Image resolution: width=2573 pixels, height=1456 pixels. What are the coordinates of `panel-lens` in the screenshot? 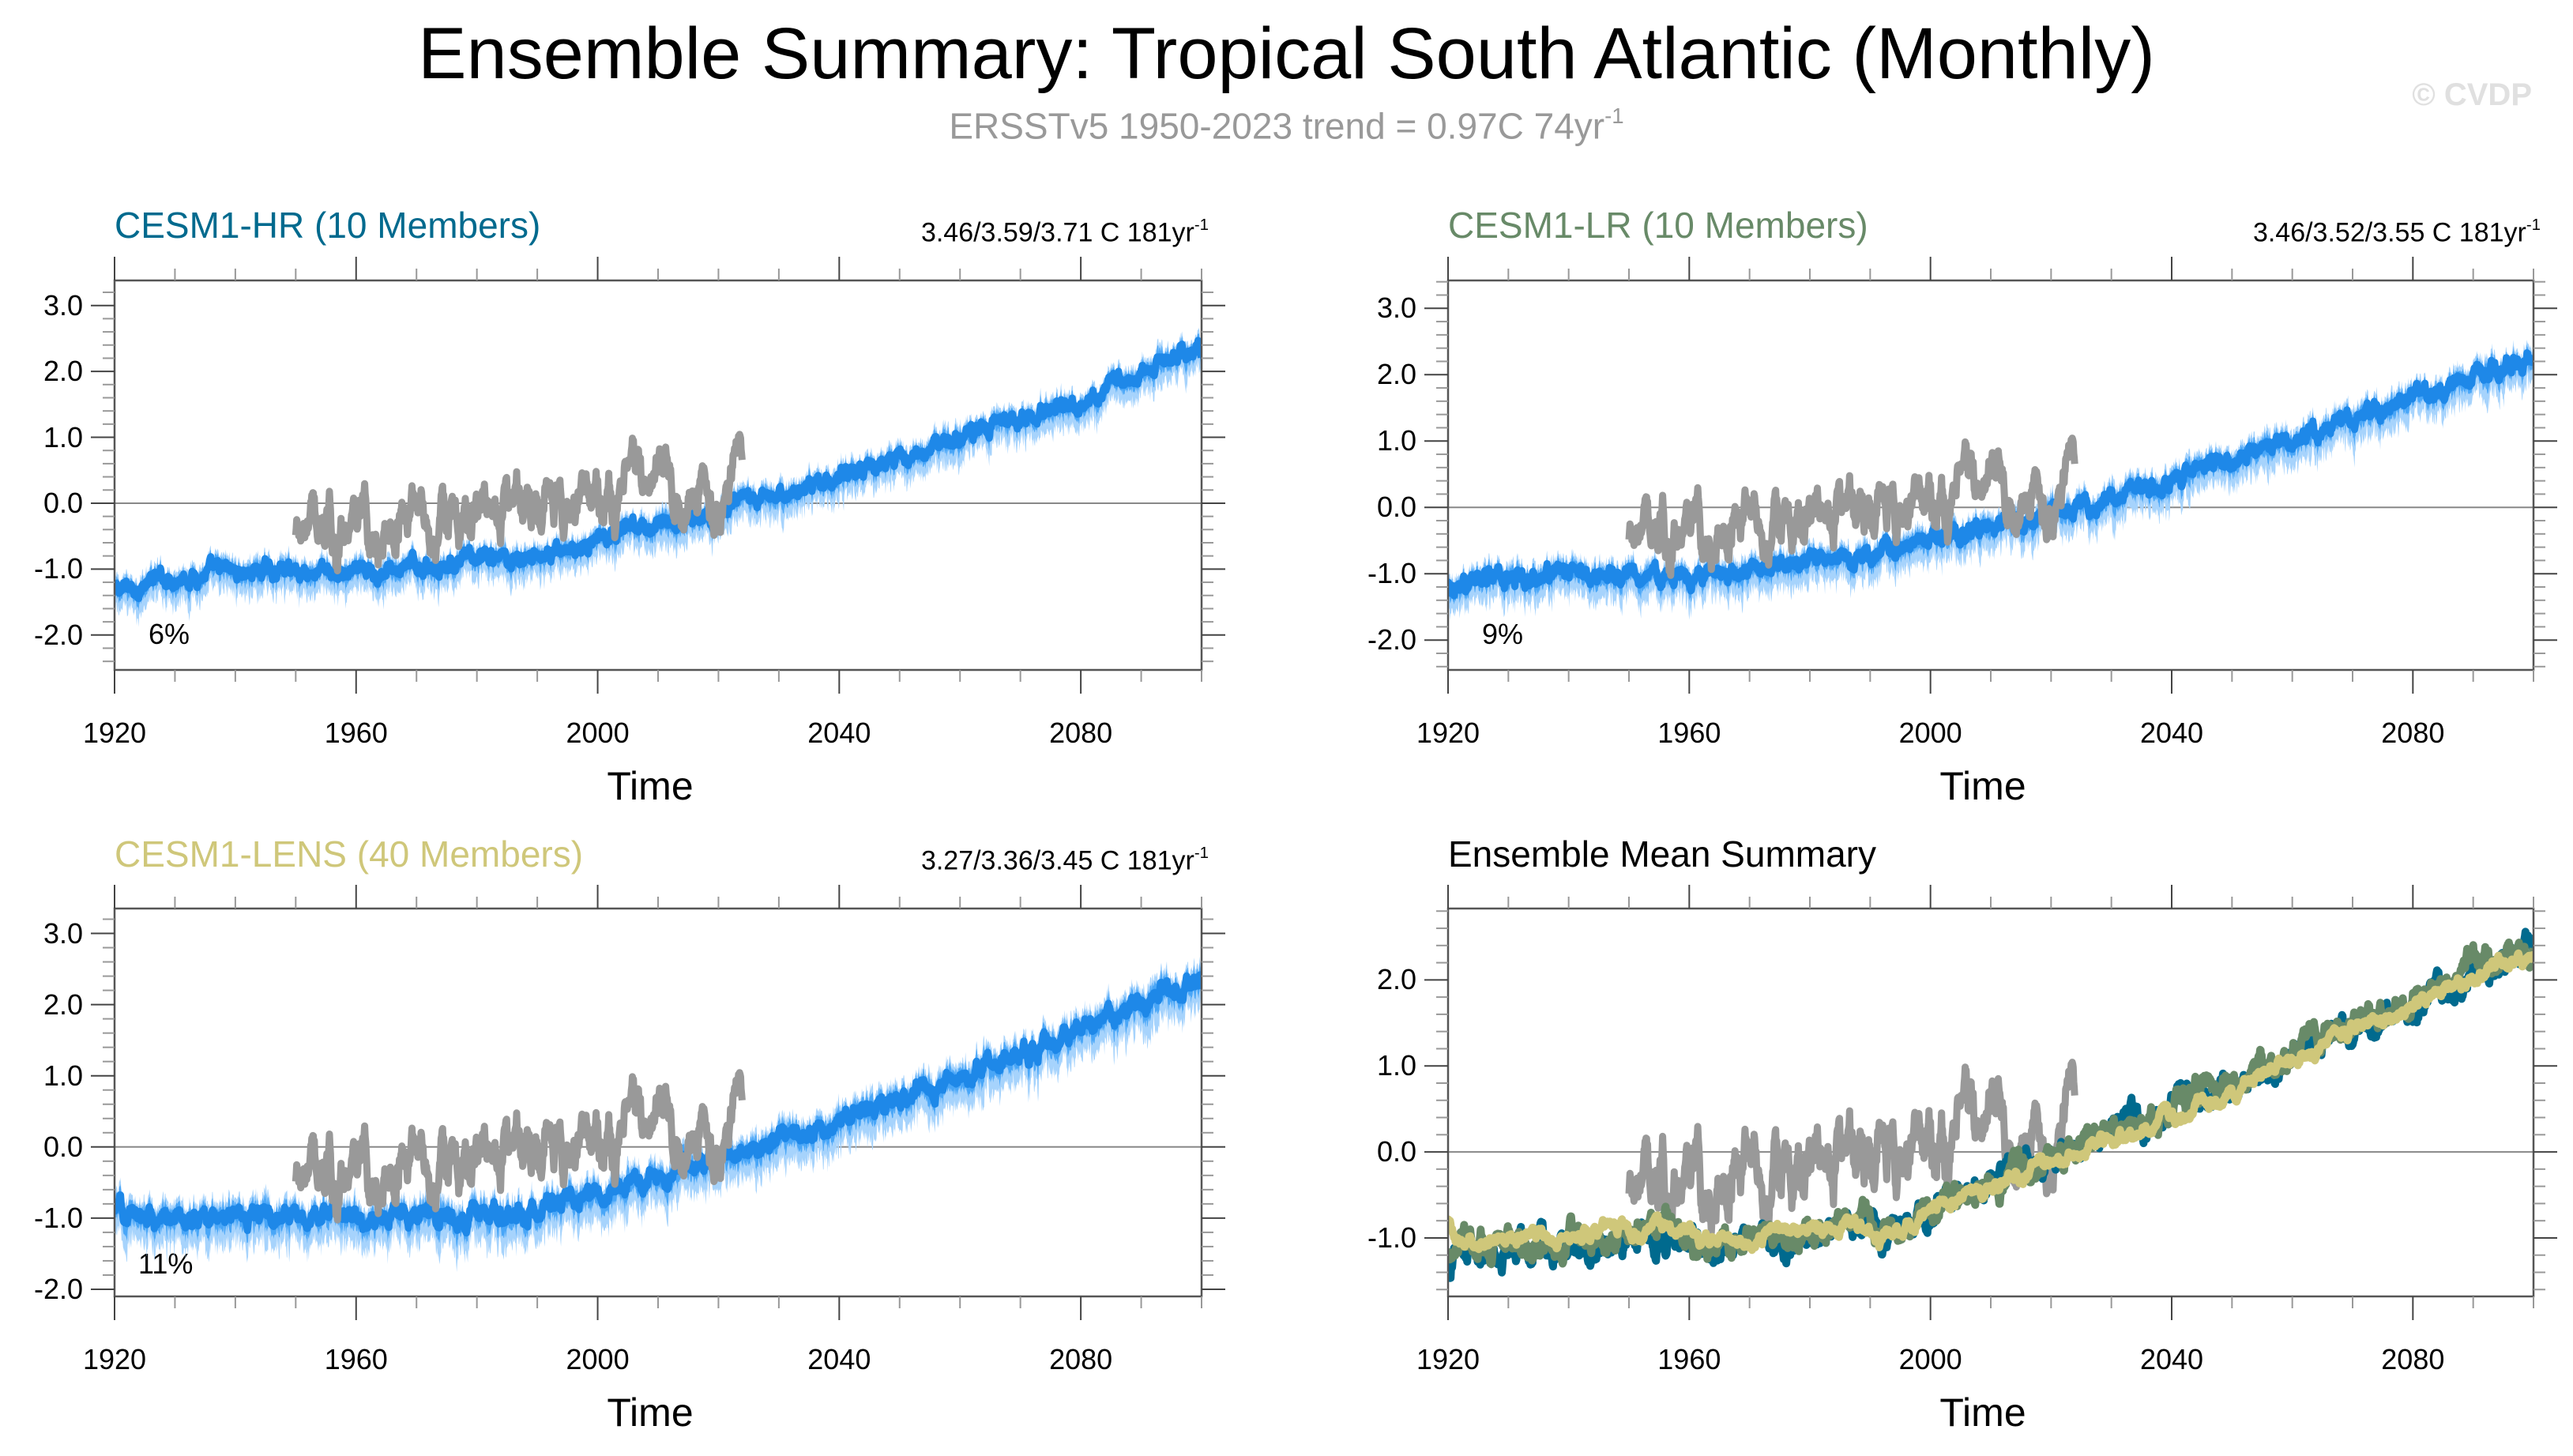 It's located at (658, 1102).